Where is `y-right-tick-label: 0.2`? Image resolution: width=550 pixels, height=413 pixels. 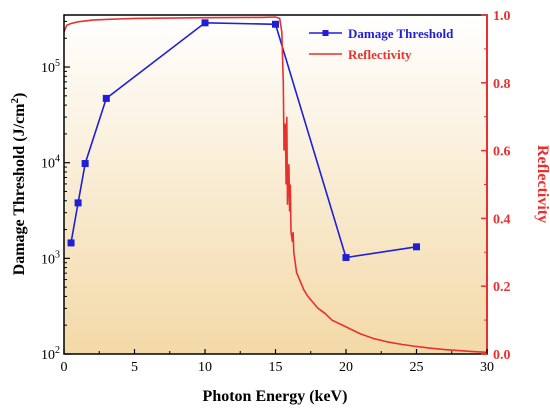
y-right-tick-label: 0.2 is located at coordinates (502, 287).